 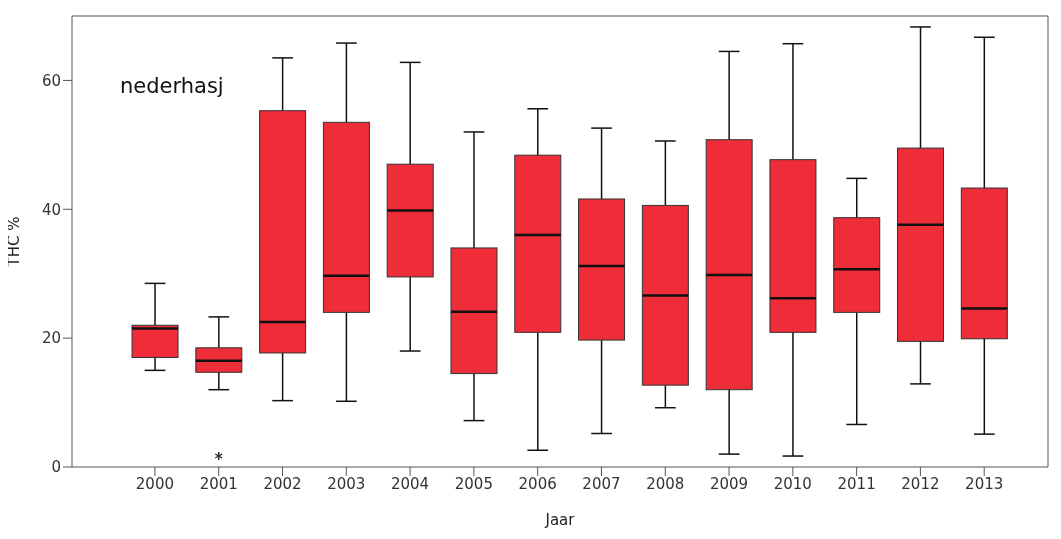 What do you see at coordinates (51, 209) in the screenshot?
I see `y-tick-label: 40` at bounding box center [51, 209].